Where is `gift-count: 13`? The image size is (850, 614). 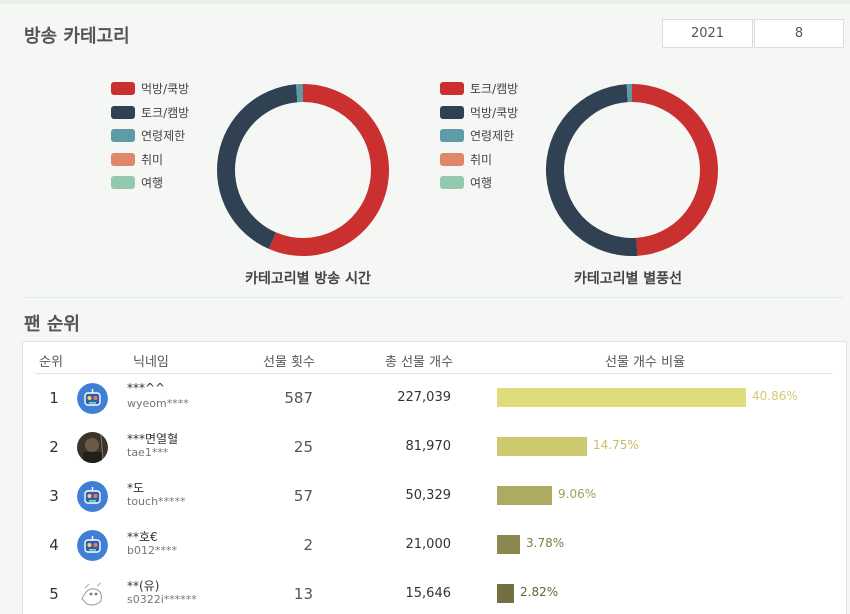 gift-count: 13 is located at coordinates (303, 594).